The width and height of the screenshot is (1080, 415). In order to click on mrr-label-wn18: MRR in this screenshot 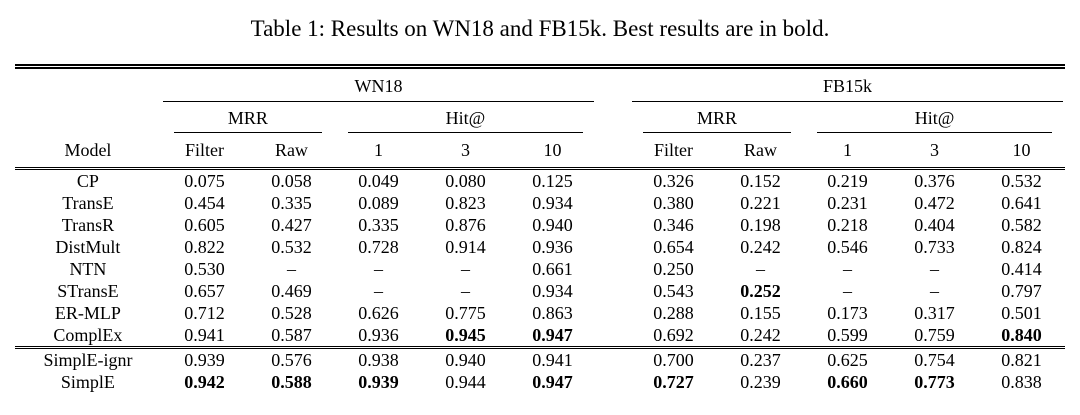, I will do `click(247, 117)`.